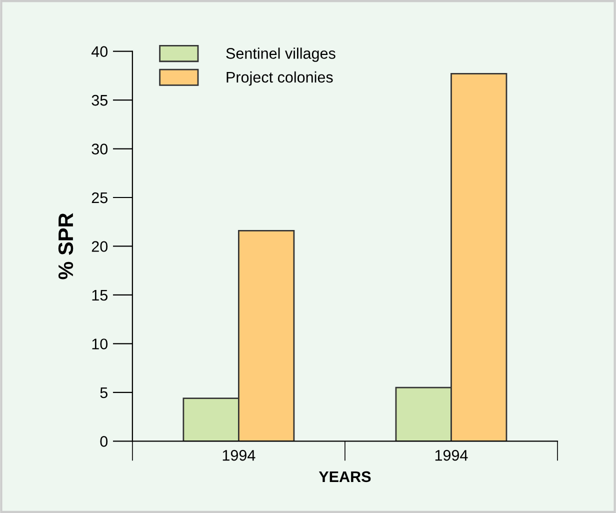 The height and width of the screenshot is (513, 616). I want to click on x-axis-title: YEARS, so click(344, 476).